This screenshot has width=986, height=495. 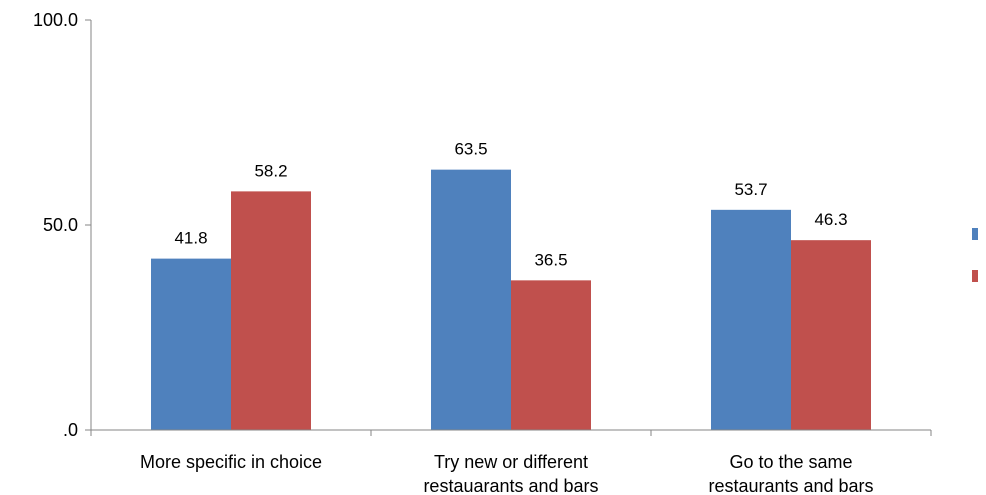 What do you see at coordinates (270, 170) in the screenshot?
I see `data-label: 58.2` at bounding box center [270, 170].